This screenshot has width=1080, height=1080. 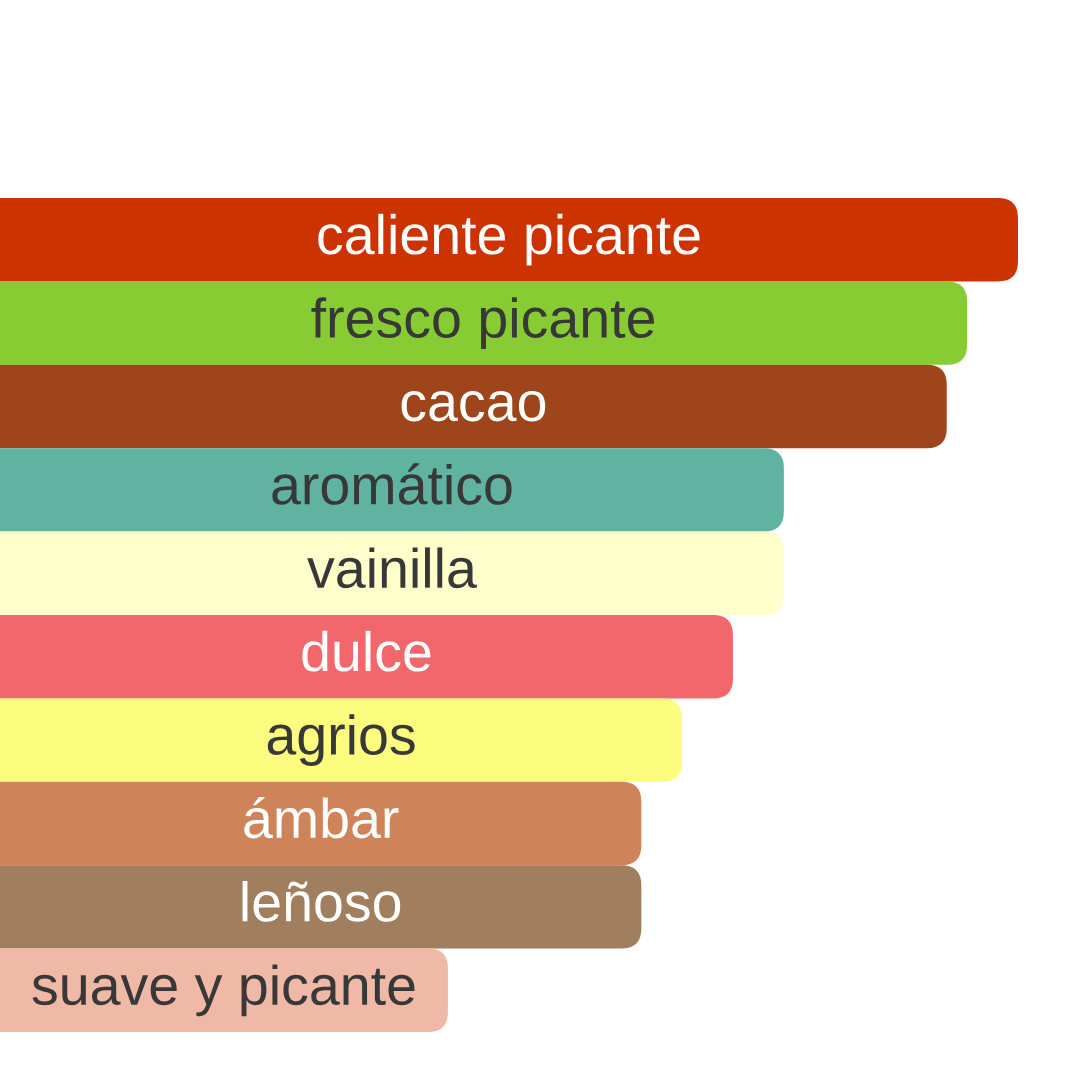 What do you see at coordinates (392, 568) in the screenshot?
I see `y-tick-label: vainilla` at bounding box center [392, 568].